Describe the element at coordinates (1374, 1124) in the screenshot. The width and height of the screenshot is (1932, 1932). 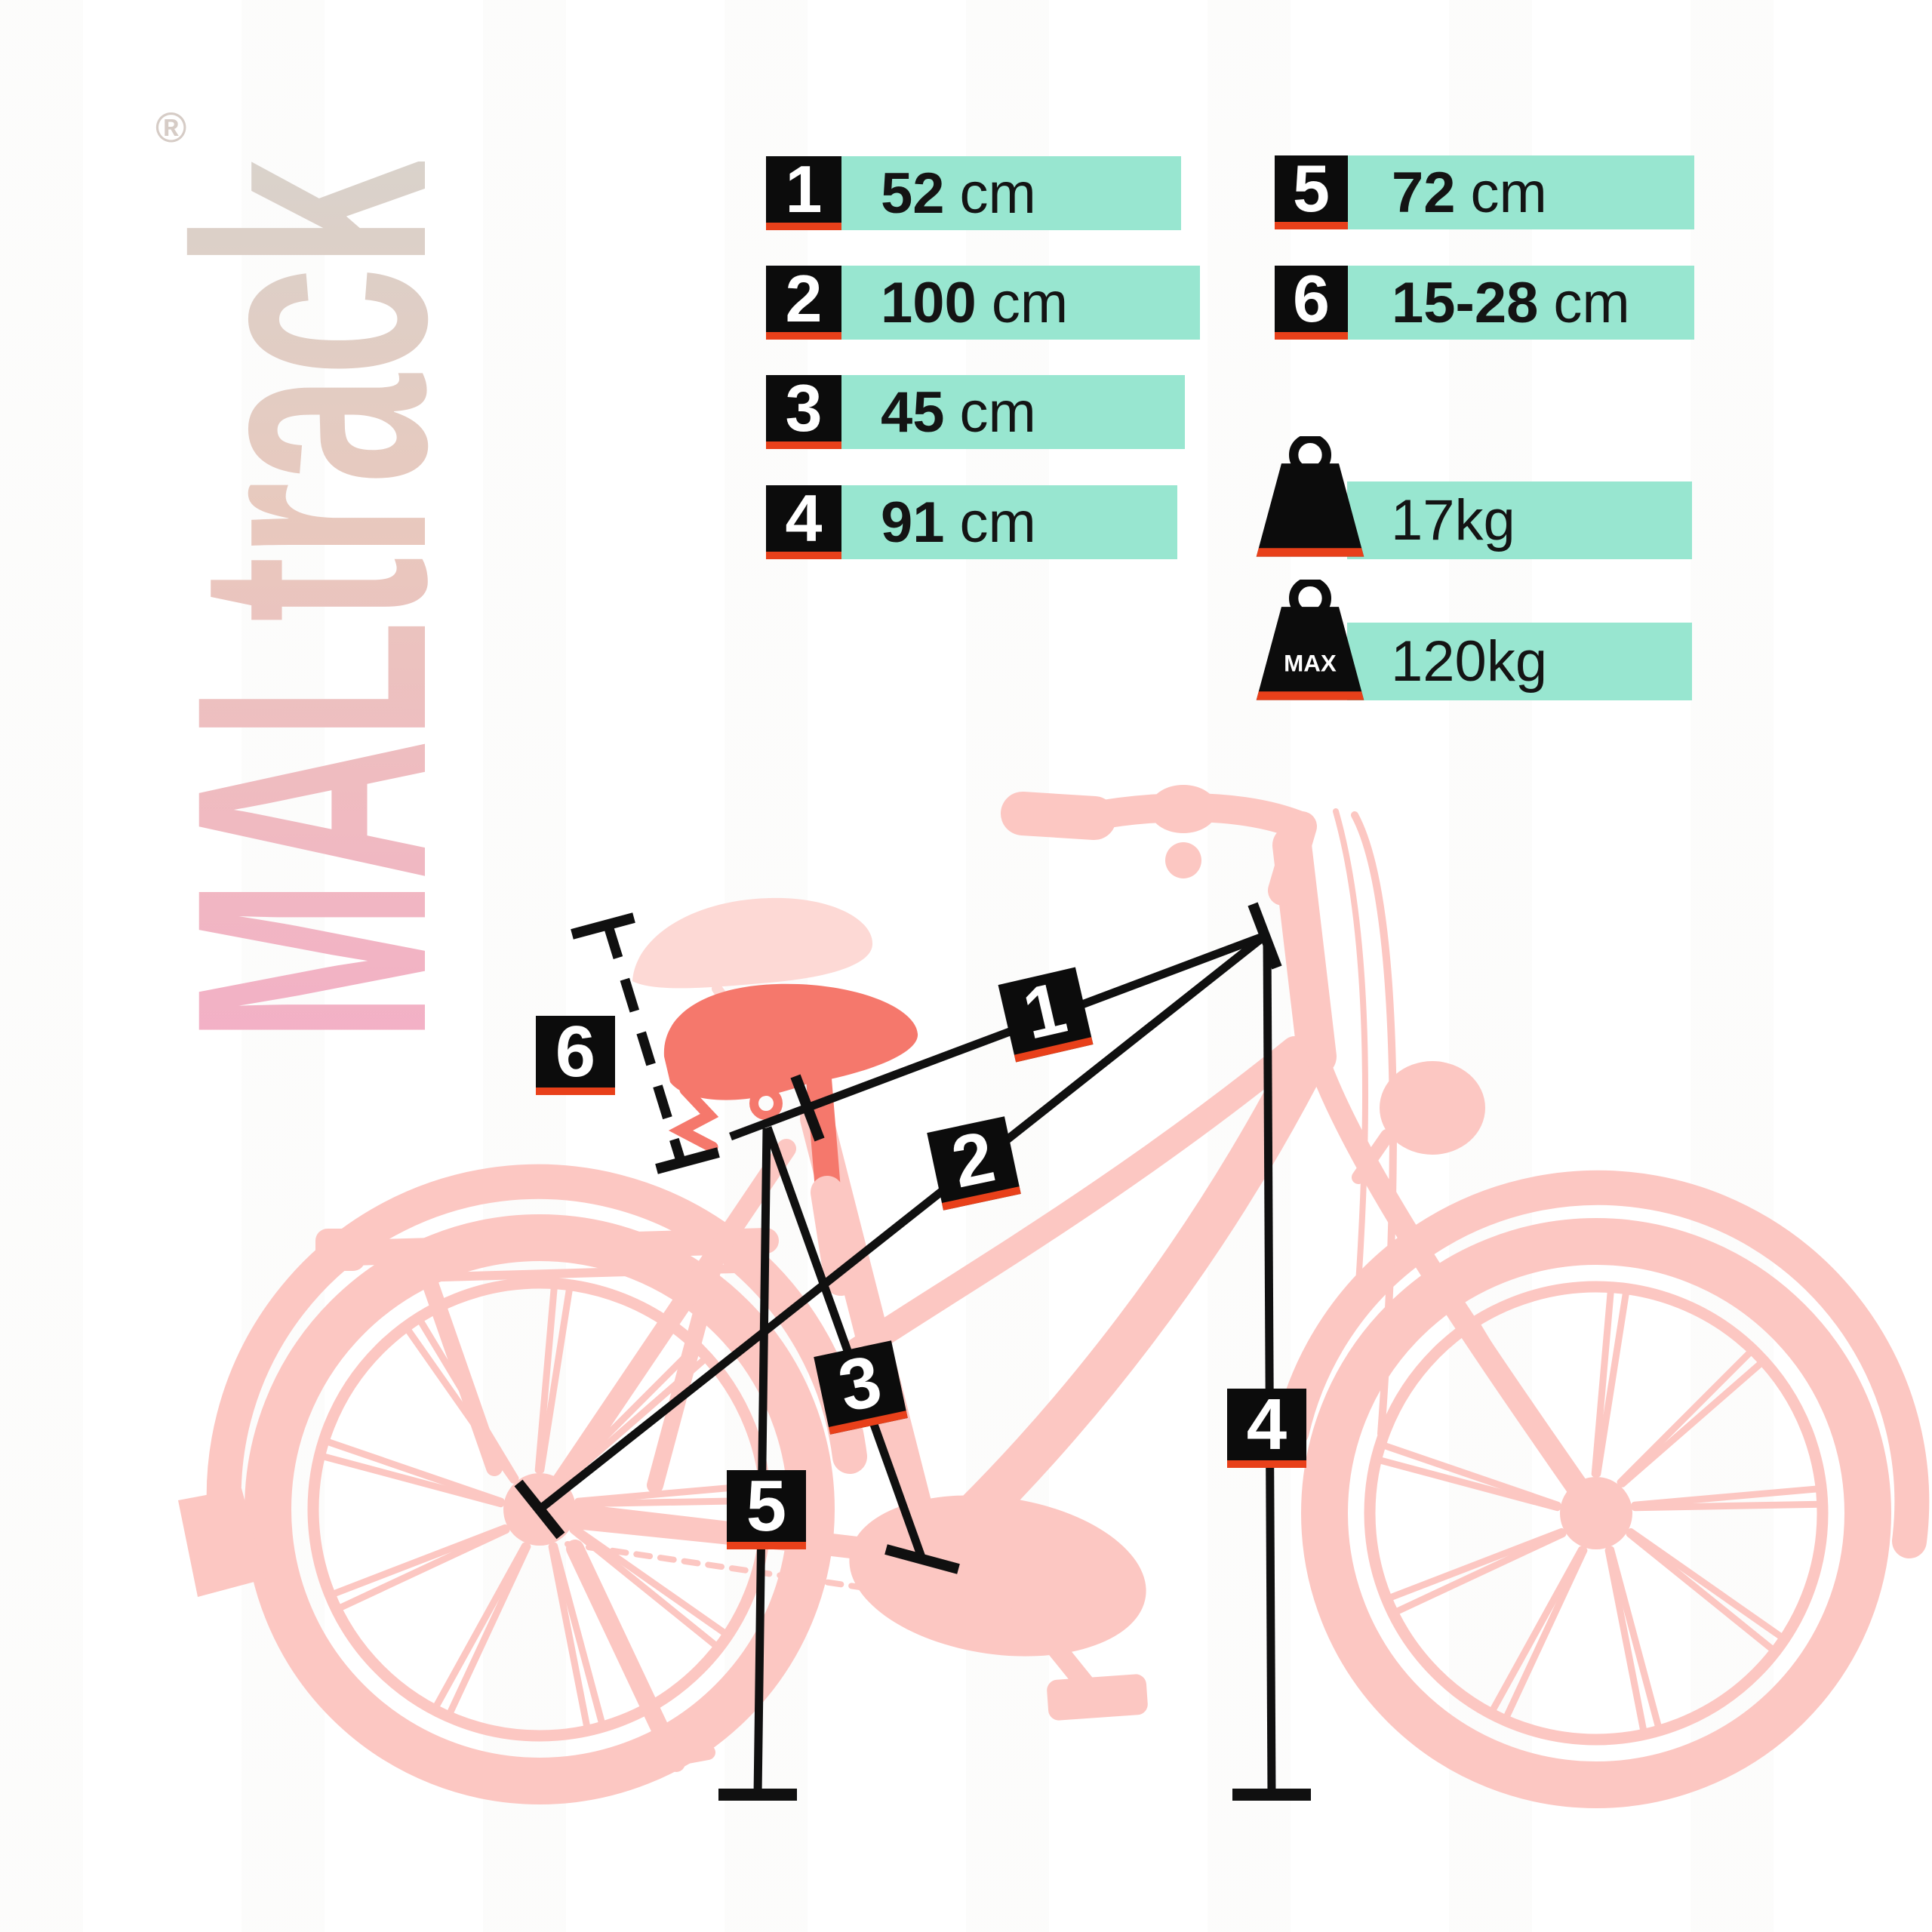
I see `brake-cable` at that location.